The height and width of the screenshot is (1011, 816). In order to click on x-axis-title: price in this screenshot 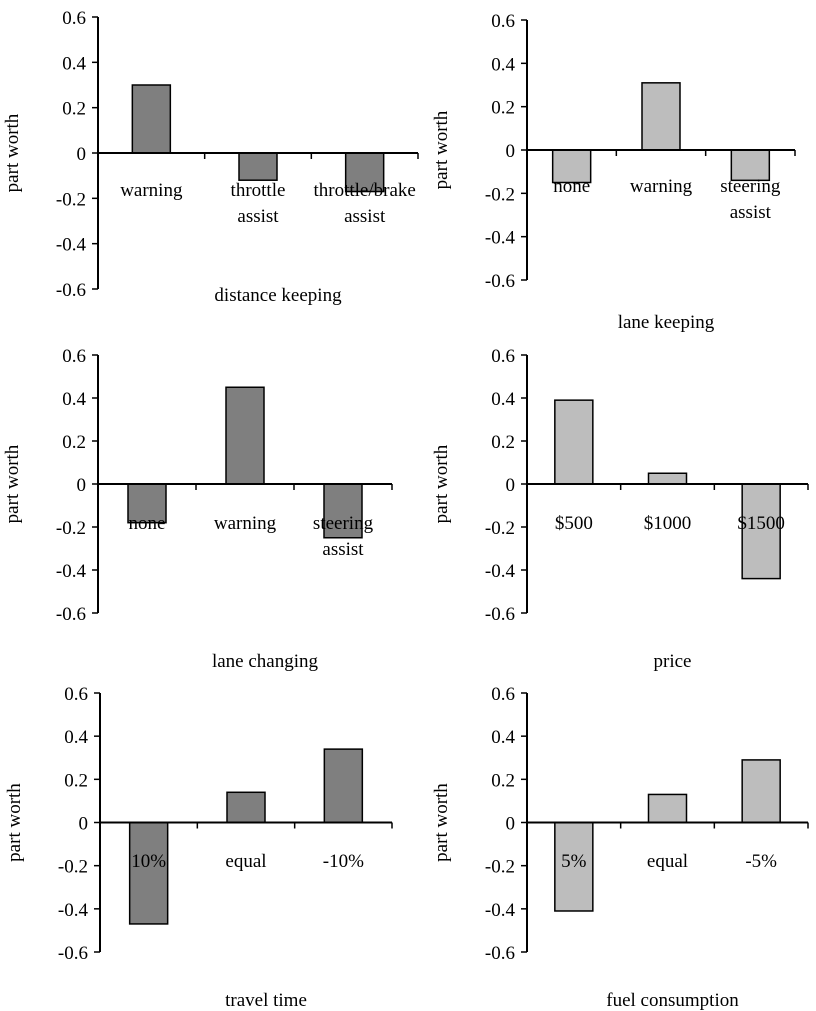, I will do `click(673, 661)`.